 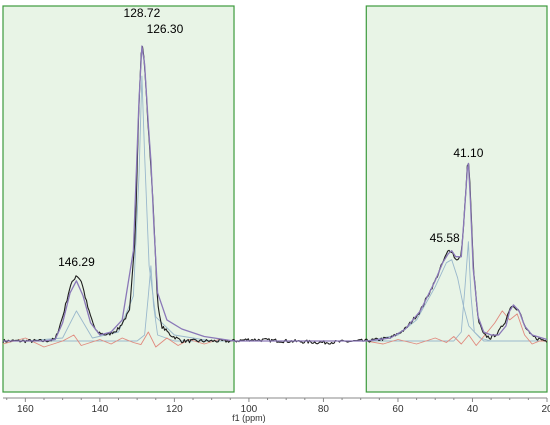 What do you see at coordinates (445, 238) in the screenshot?
I see `peak-label: 45.58` at bounding box center [445, 238].